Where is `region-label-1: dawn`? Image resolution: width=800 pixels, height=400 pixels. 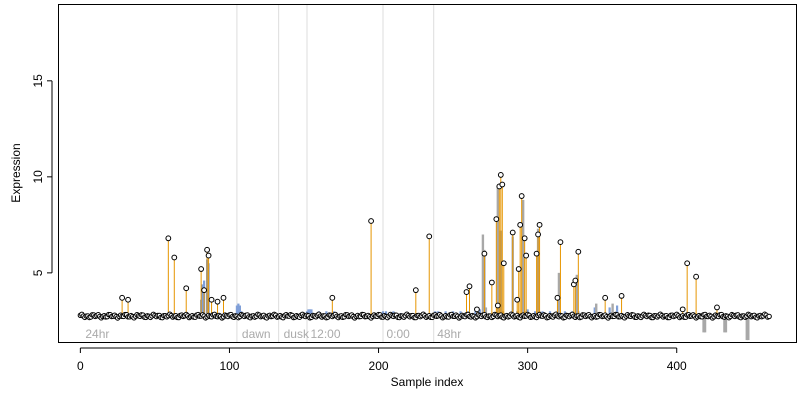 region-label-1: dawn is located at coordinates (256, 334).